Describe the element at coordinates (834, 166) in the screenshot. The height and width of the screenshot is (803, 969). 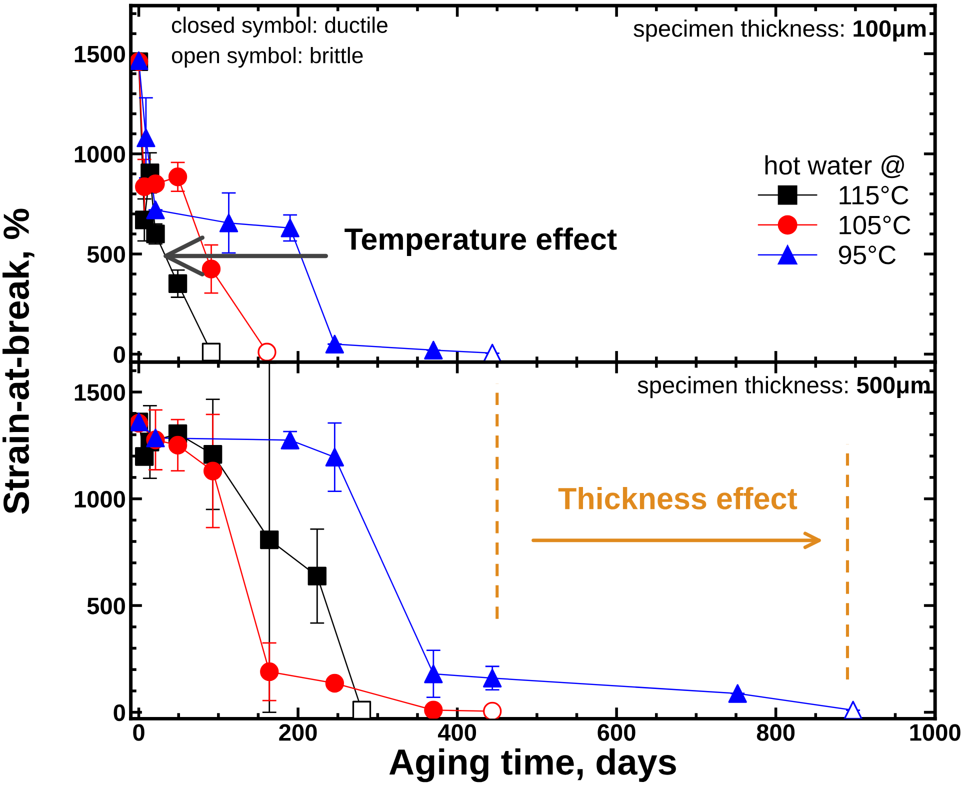
I see `legend-title: hot water @` at that location.